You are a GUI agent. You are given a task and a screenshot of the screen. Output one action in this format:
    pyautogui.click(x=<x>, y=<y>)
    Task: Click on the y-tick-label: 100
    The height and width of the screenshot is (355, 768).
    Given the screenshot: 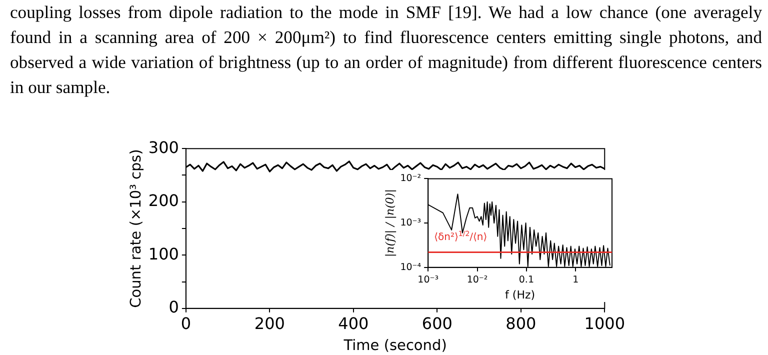 What is the action you would take?
    pyautogui.click(x=163, y=254)
    